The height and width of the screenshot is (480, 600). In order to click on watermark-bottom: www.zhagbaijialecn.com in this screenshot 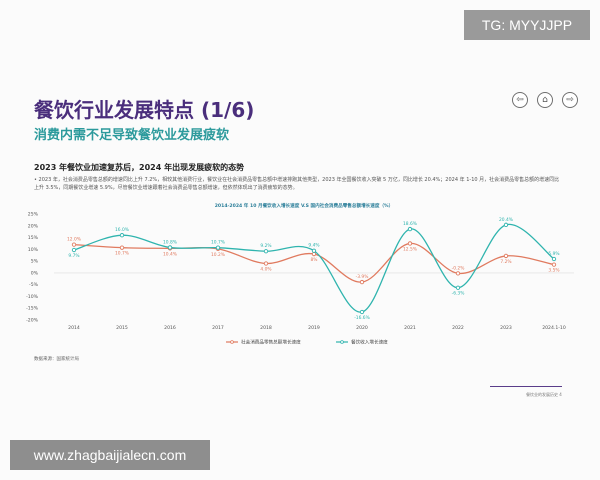, I will do `click(110, 455)`.